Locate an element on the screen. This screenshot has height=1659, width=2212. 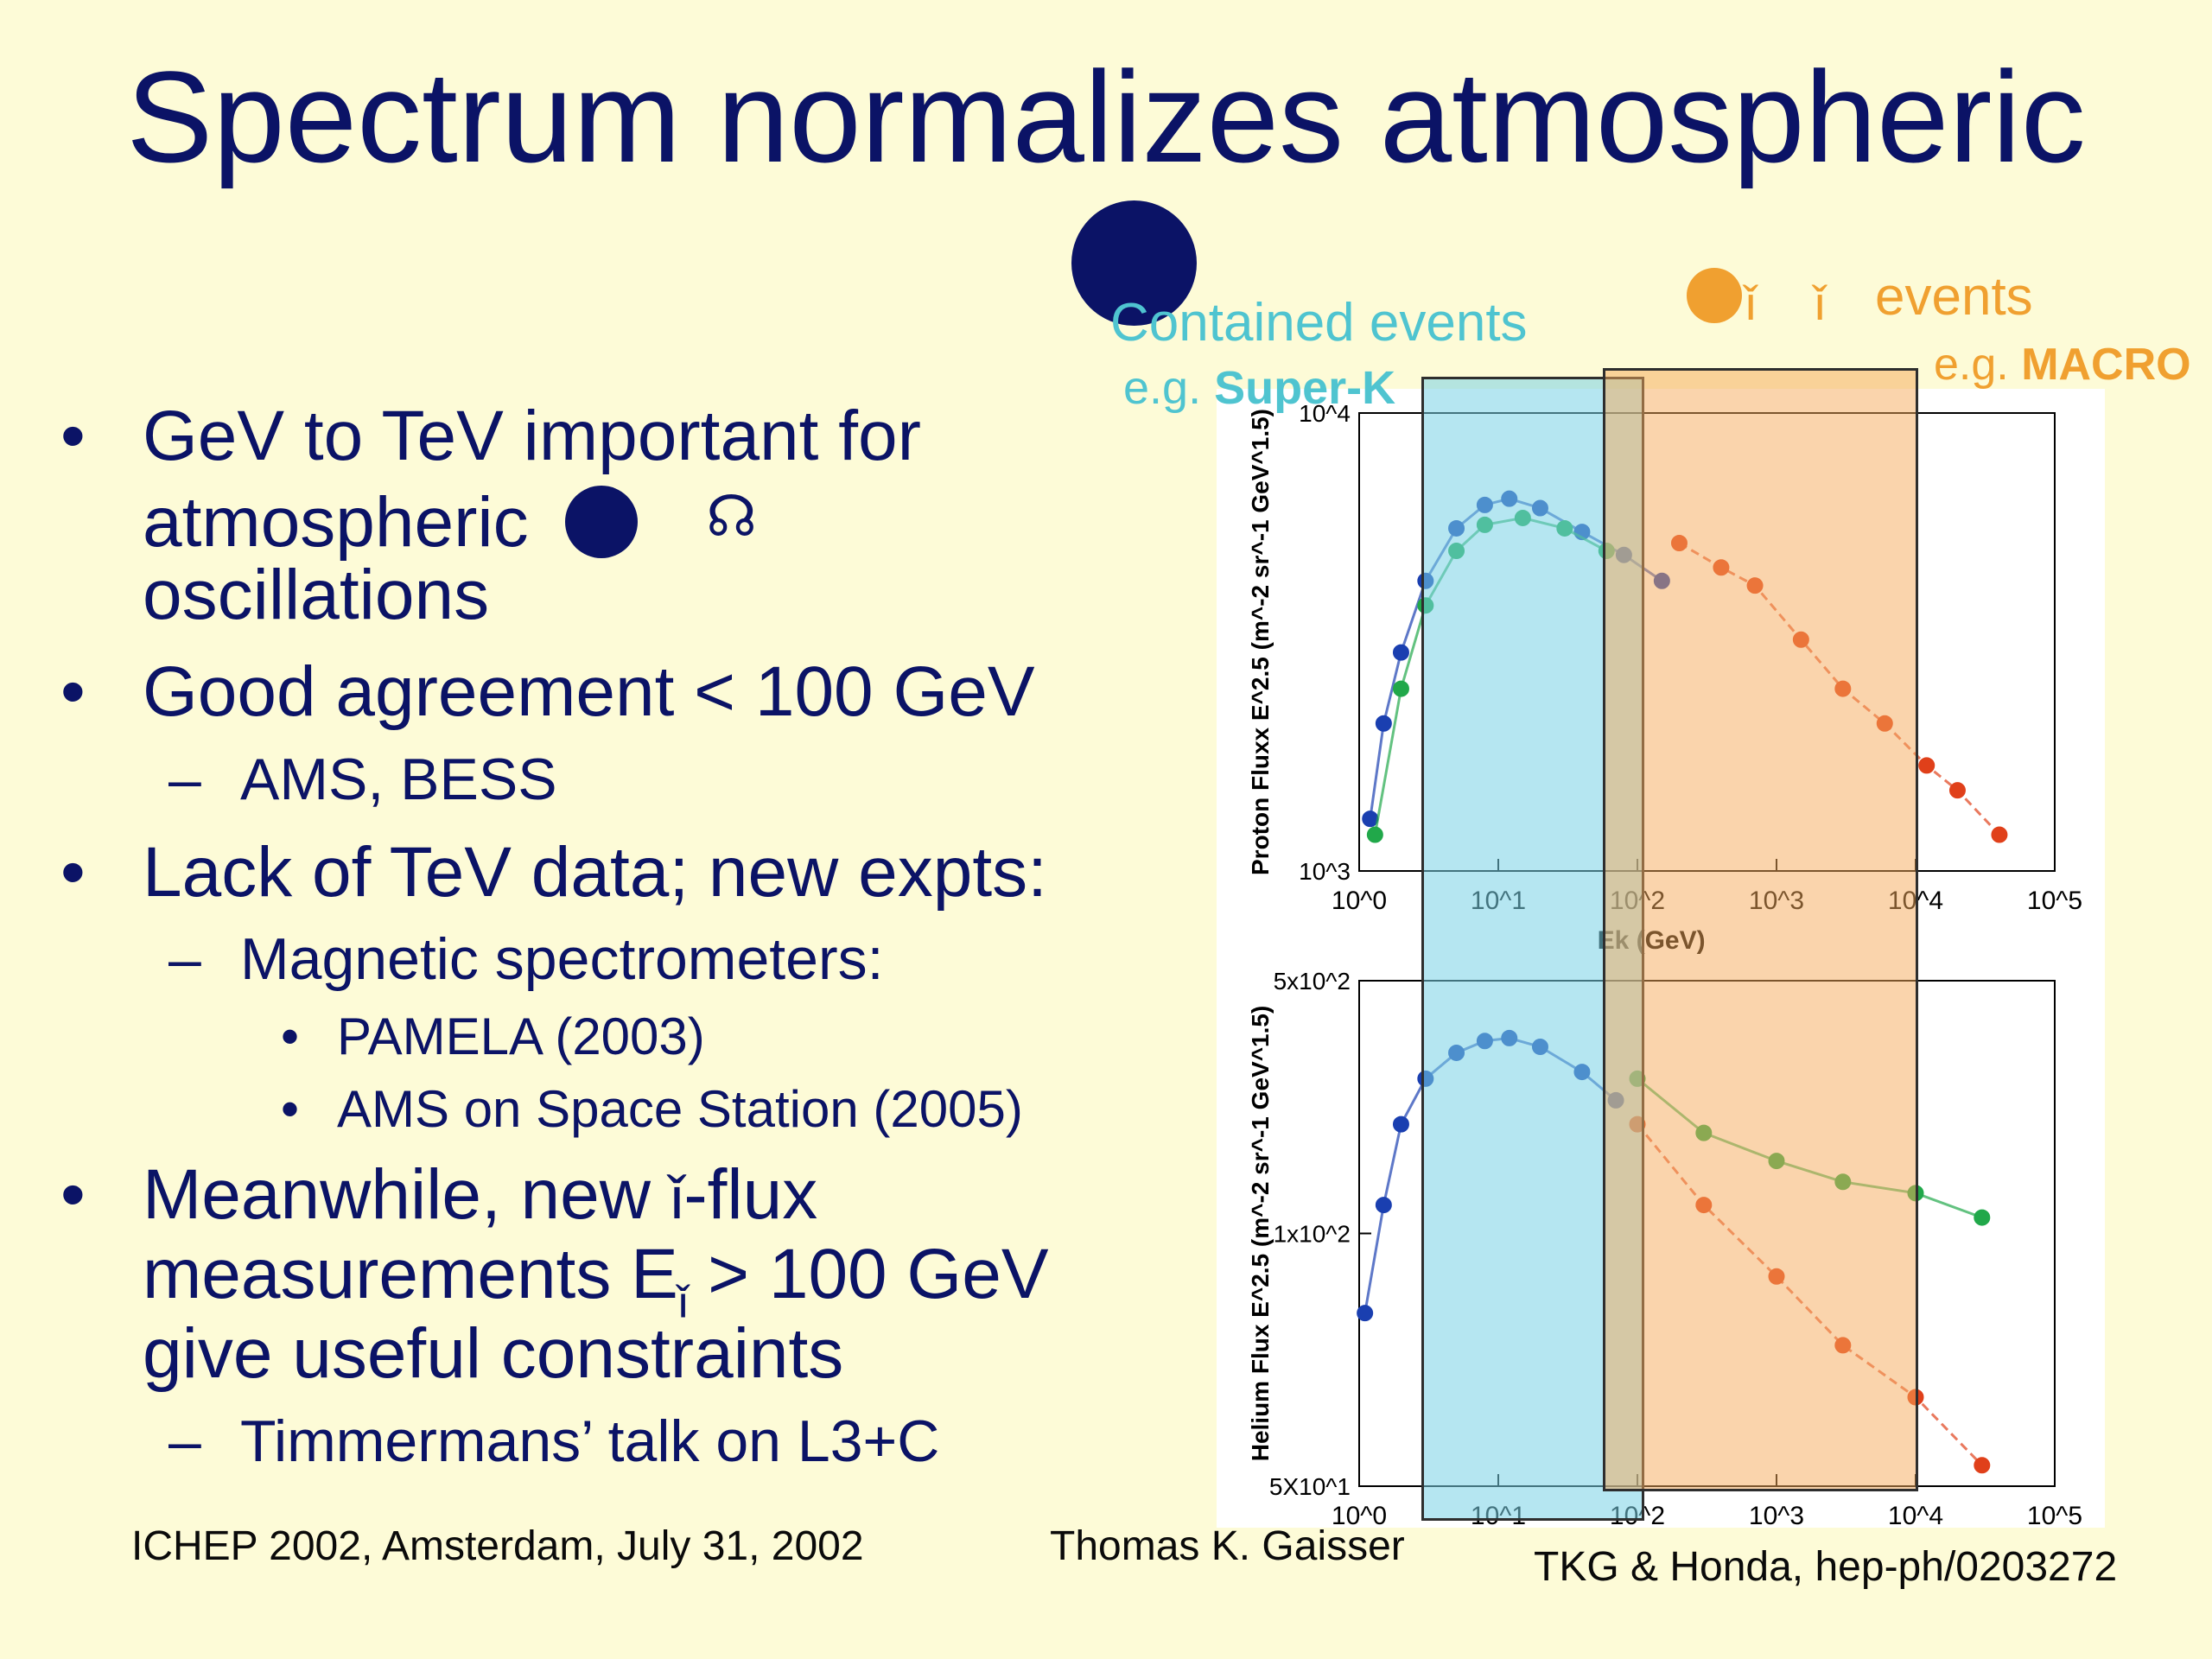
mu-symbol-icon is located at coordinates (1714, 295).